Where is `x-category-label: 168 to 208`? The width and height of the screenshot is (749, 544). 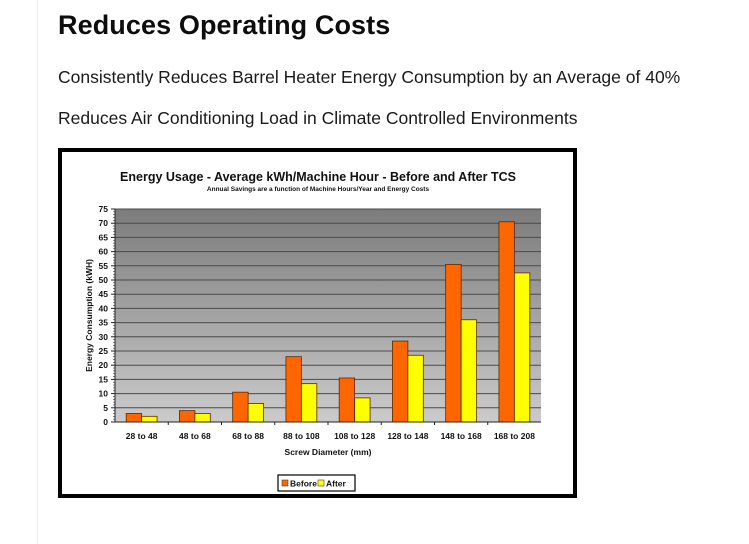
x-category-label: 168 to 208 is located at coordinates (514, 436).